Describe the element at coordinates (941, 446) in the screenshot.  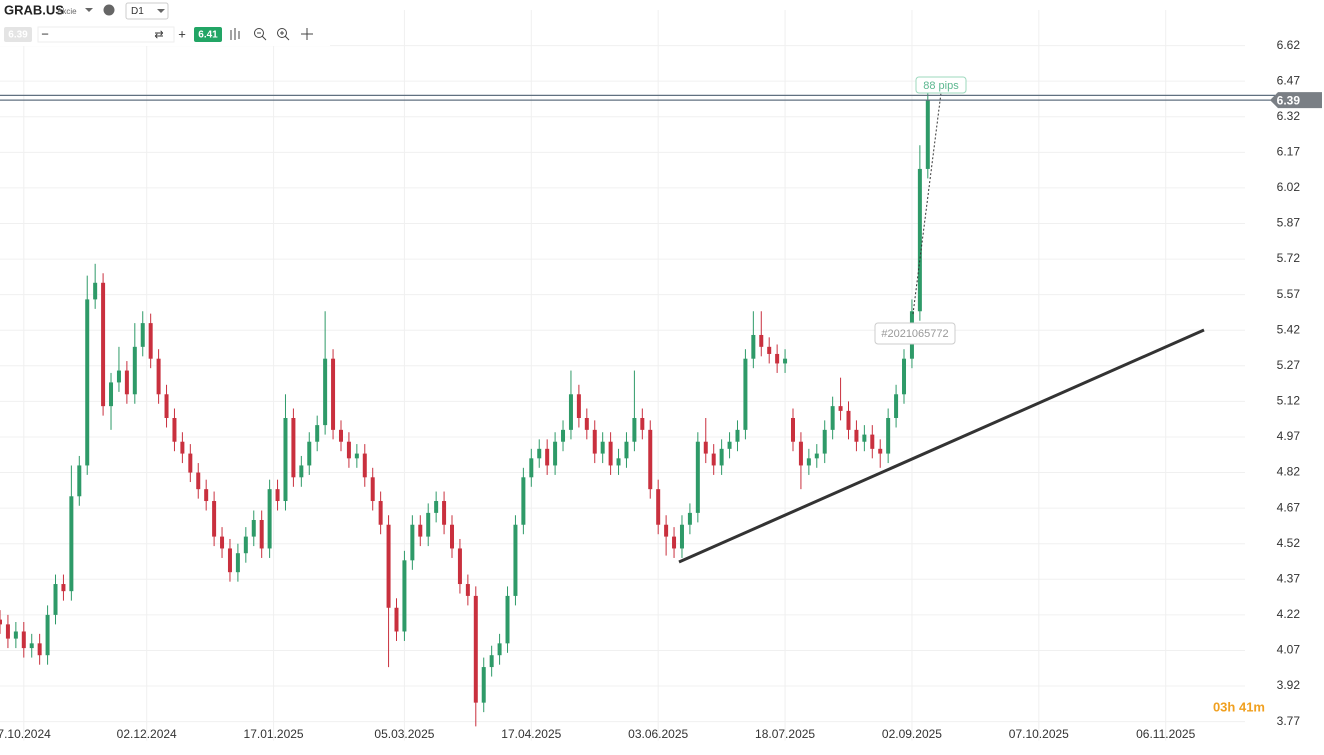
I see `trend-line` at that location.